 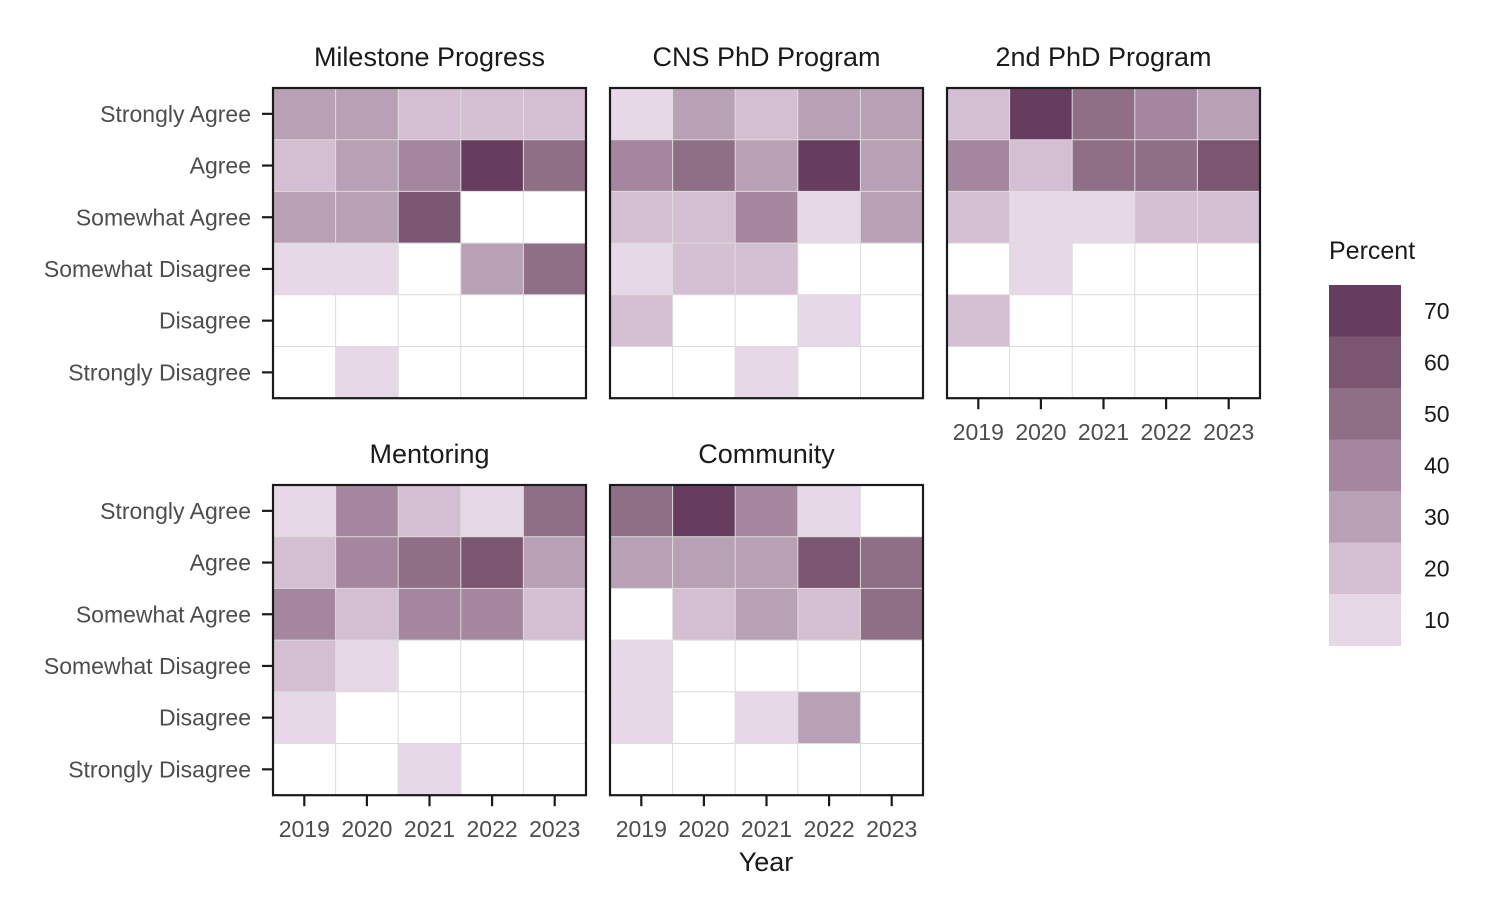 I want to click on panel-title: Community, so click(x=766, y=454).